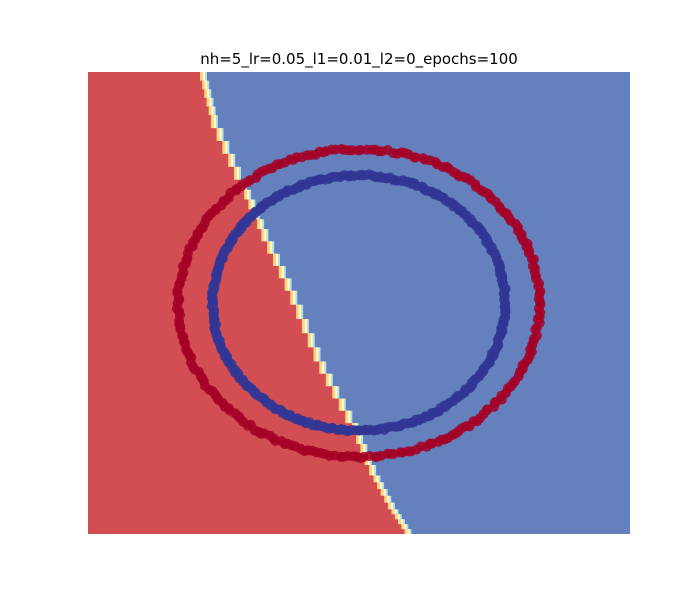  Describe the element at coordinates (359, 59) in the screenshot. I see `chart-title: nh=5_lr=0.05_l1=0.01_l2=0_epochs=100` at that location.